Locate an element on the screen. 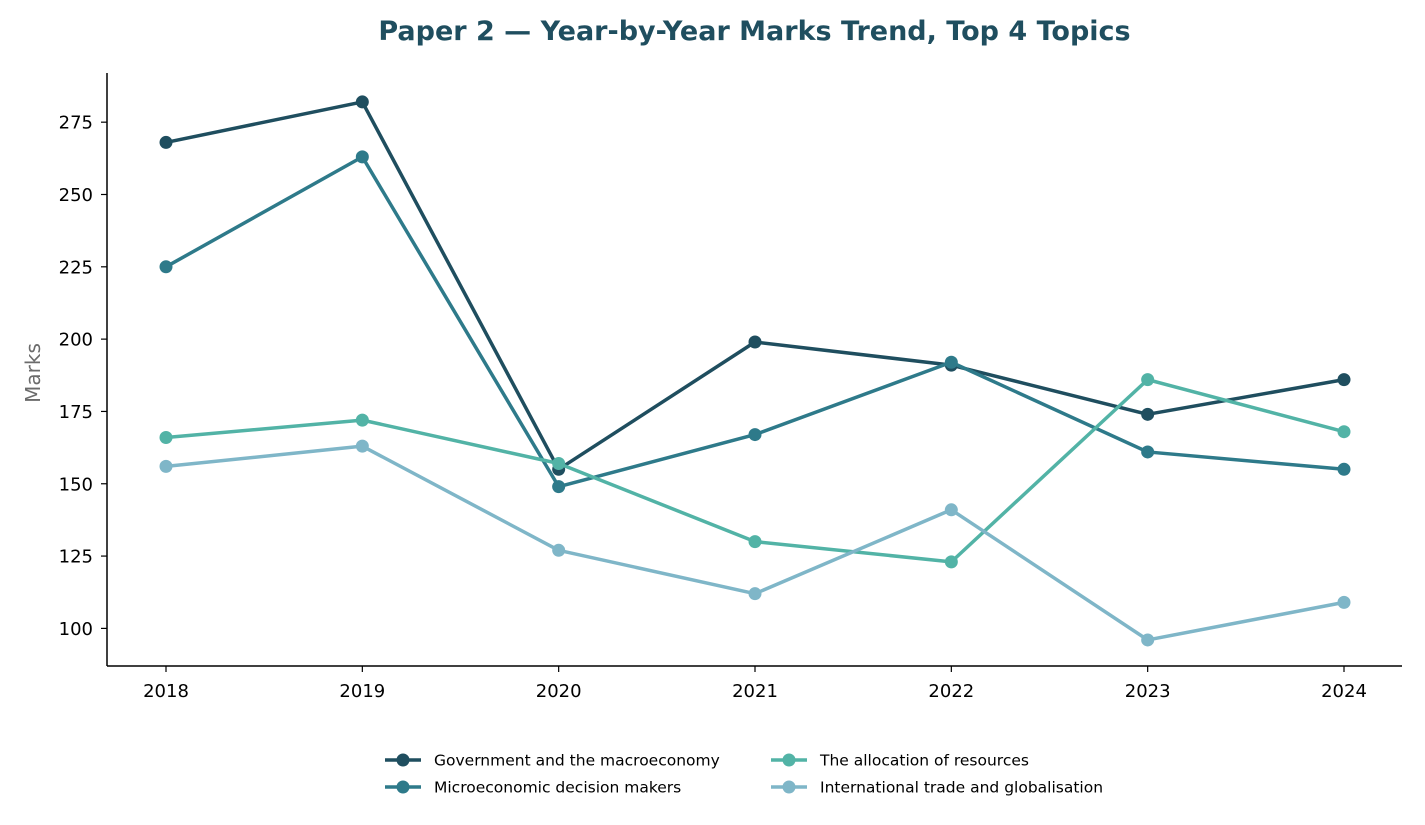 This screenshot has height=825, width=1425. x-tick-label: 2022 is located at coordinates (951, 691).